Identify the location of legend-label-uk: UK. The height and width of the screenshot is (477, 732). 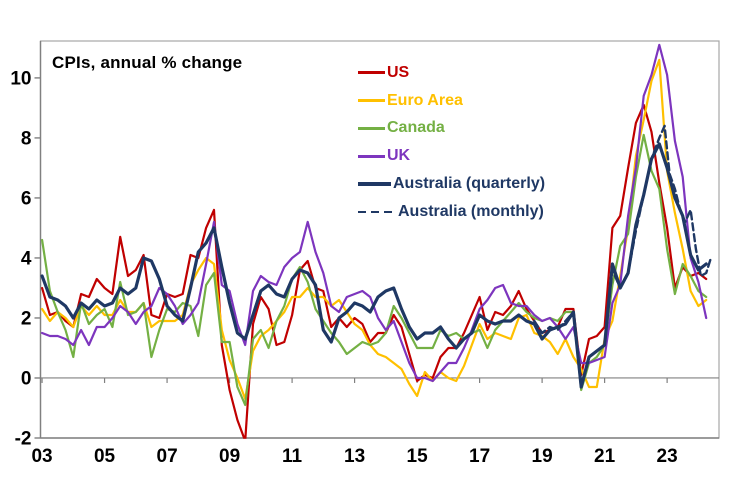
(399, 156).